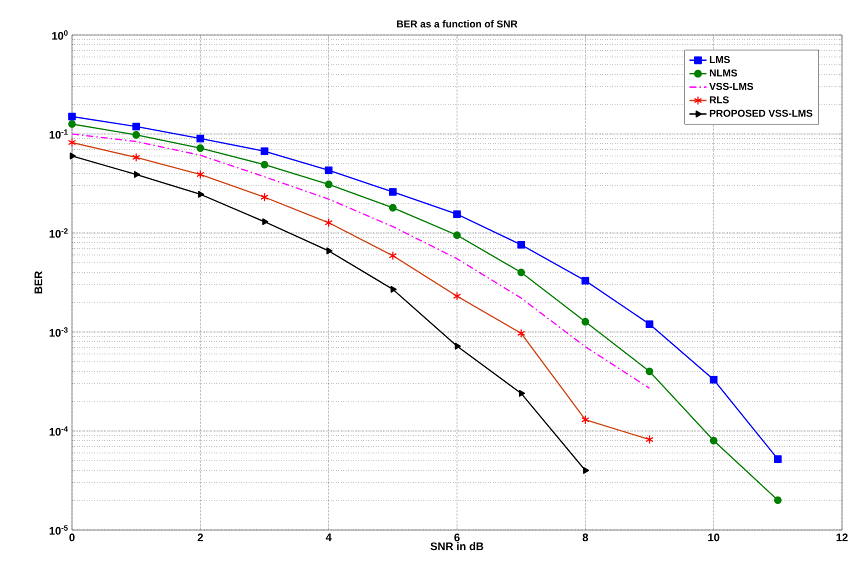 This screenshot has width=852, height=582. What do you see at coordinates (457, 538) in the screenshot?
I see `x-tick-label: 6` at bounding box center [457, 538].